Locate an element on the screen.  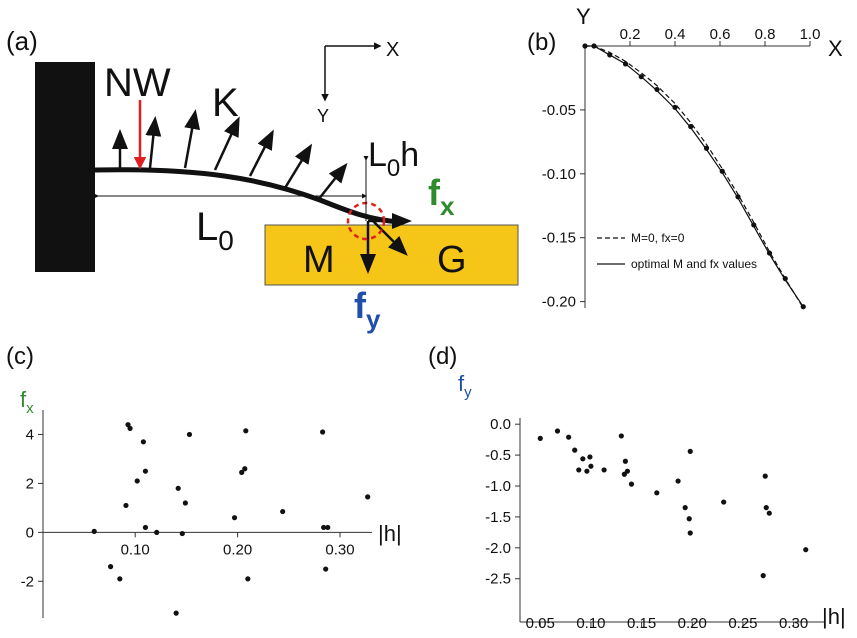
y-axis-label: fy is located at coordinates (465, 386).